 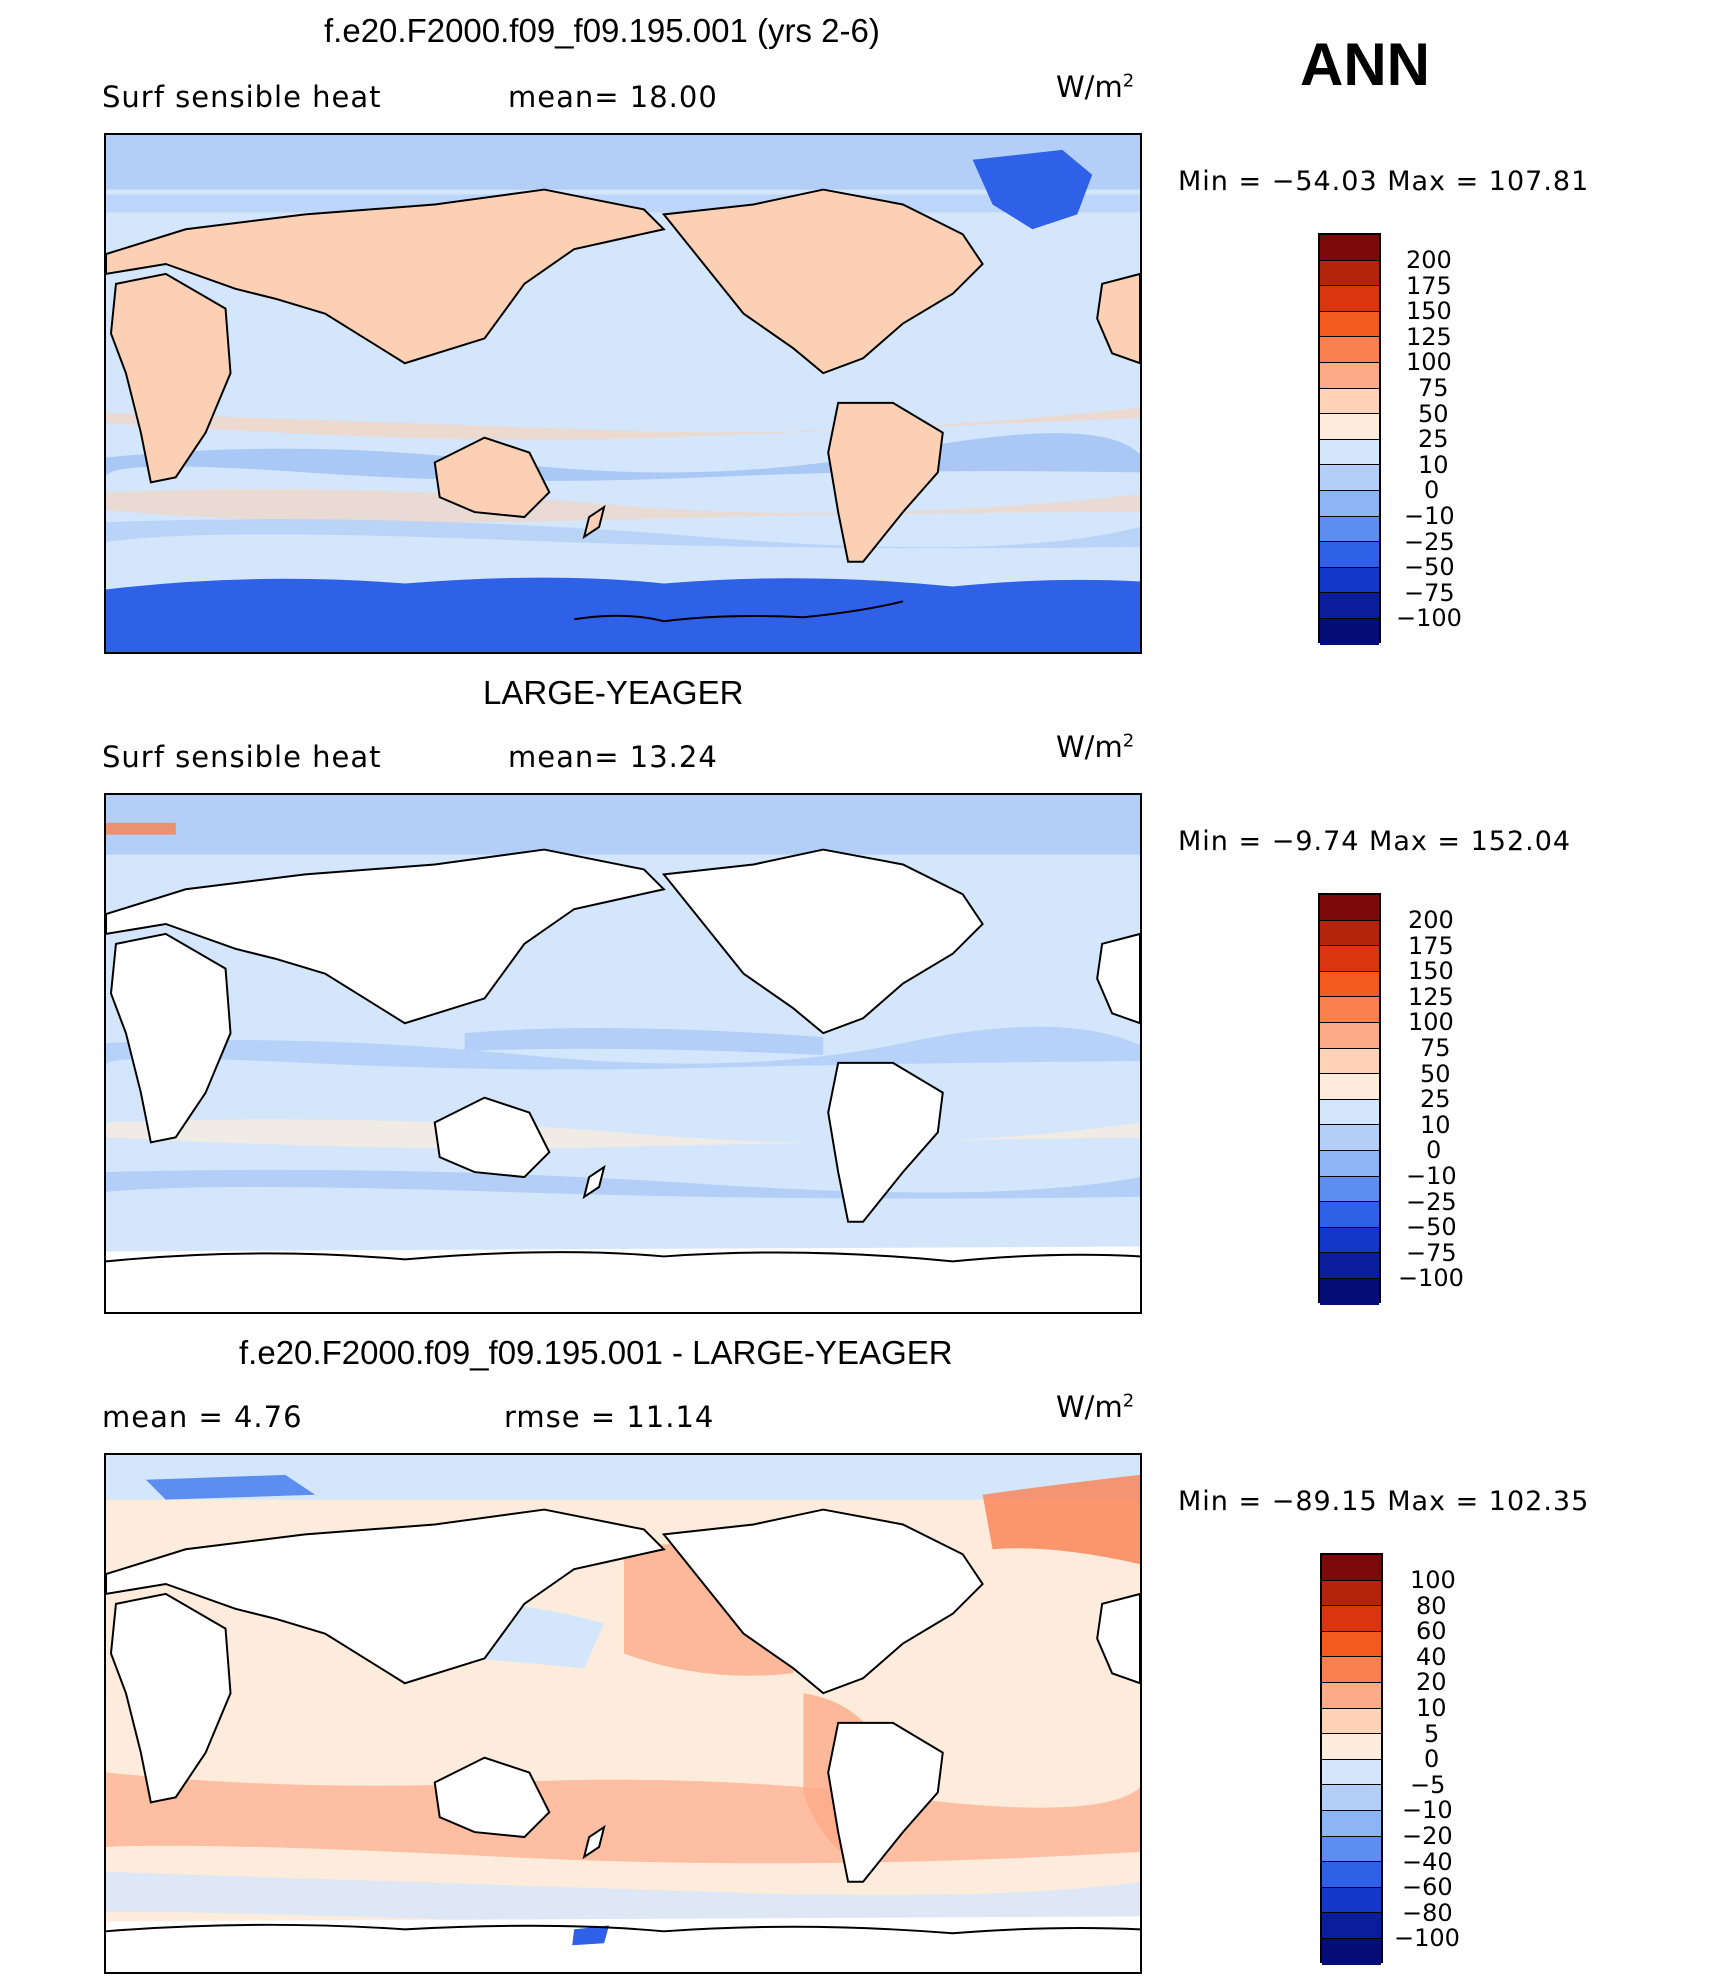 What do you see at coordinates (1433, 388) in the screenshot?
I see `panel1-colorbar-label: 75` at bounding box center [1433, 388].